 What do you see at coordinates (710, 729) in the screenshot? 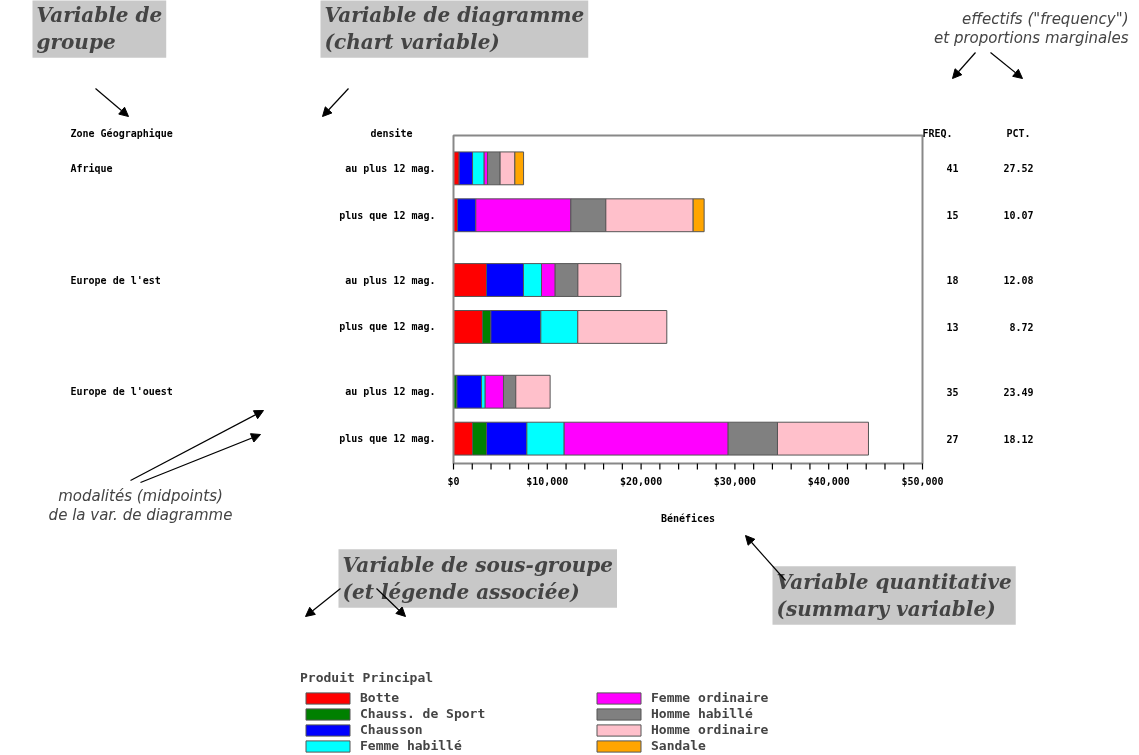
I see `legend-label: Homme ordinaire` at bounding box center [710, 729].